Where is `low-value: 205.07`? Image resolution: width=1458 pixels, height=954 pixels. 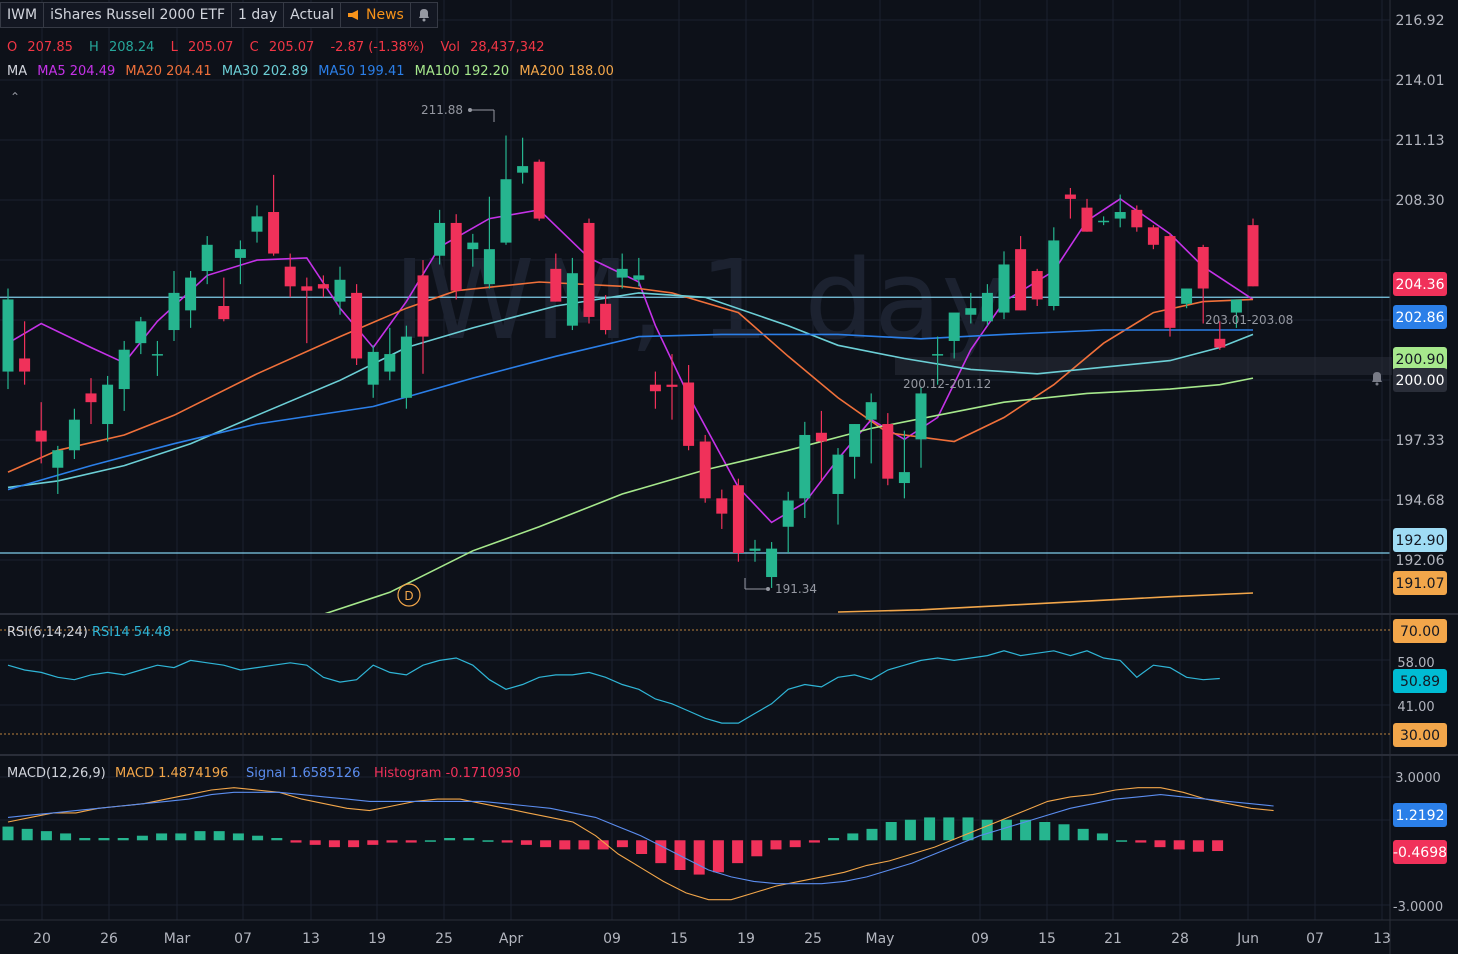 low-value: 205.07 is located at coordinates (210, 47).